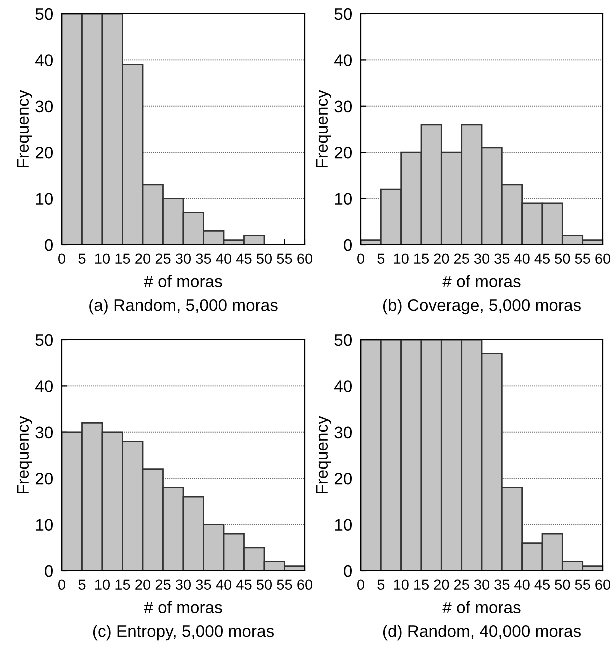 Image resolution: width=616 pixels, height=653 pixels. I want to click on text: (a) Random, 5,000 moras, so click(184, 307).